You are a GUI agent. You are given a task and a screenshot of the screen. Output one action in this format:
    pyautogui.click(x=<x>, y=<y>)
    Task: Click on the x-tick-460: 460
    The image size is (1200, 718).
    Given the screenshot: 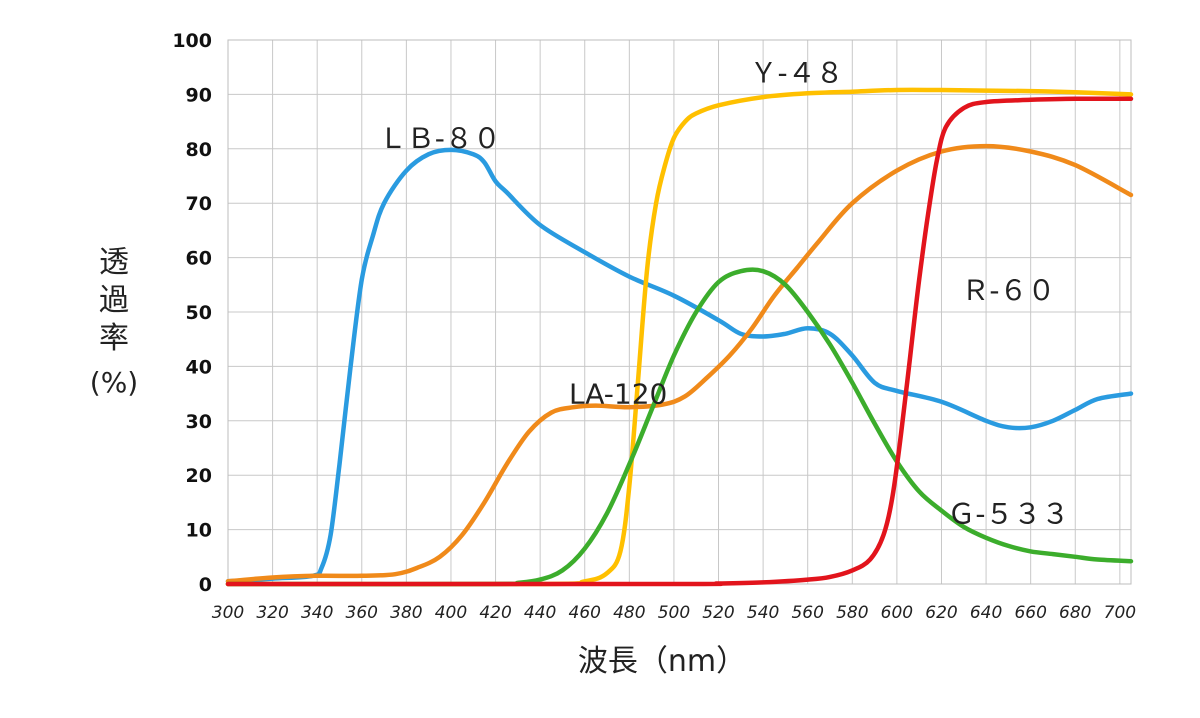 What is the action you would take?
    pyautogui.click(x=585, y=613)
    